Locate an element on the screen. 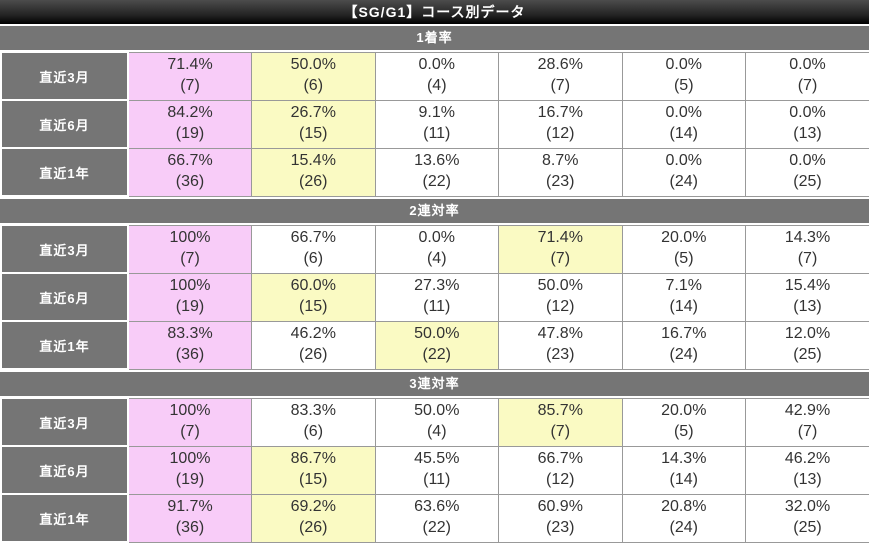 The image size is (869, 545). percentage-value: 16.7% is located at coordinates (560, 113).